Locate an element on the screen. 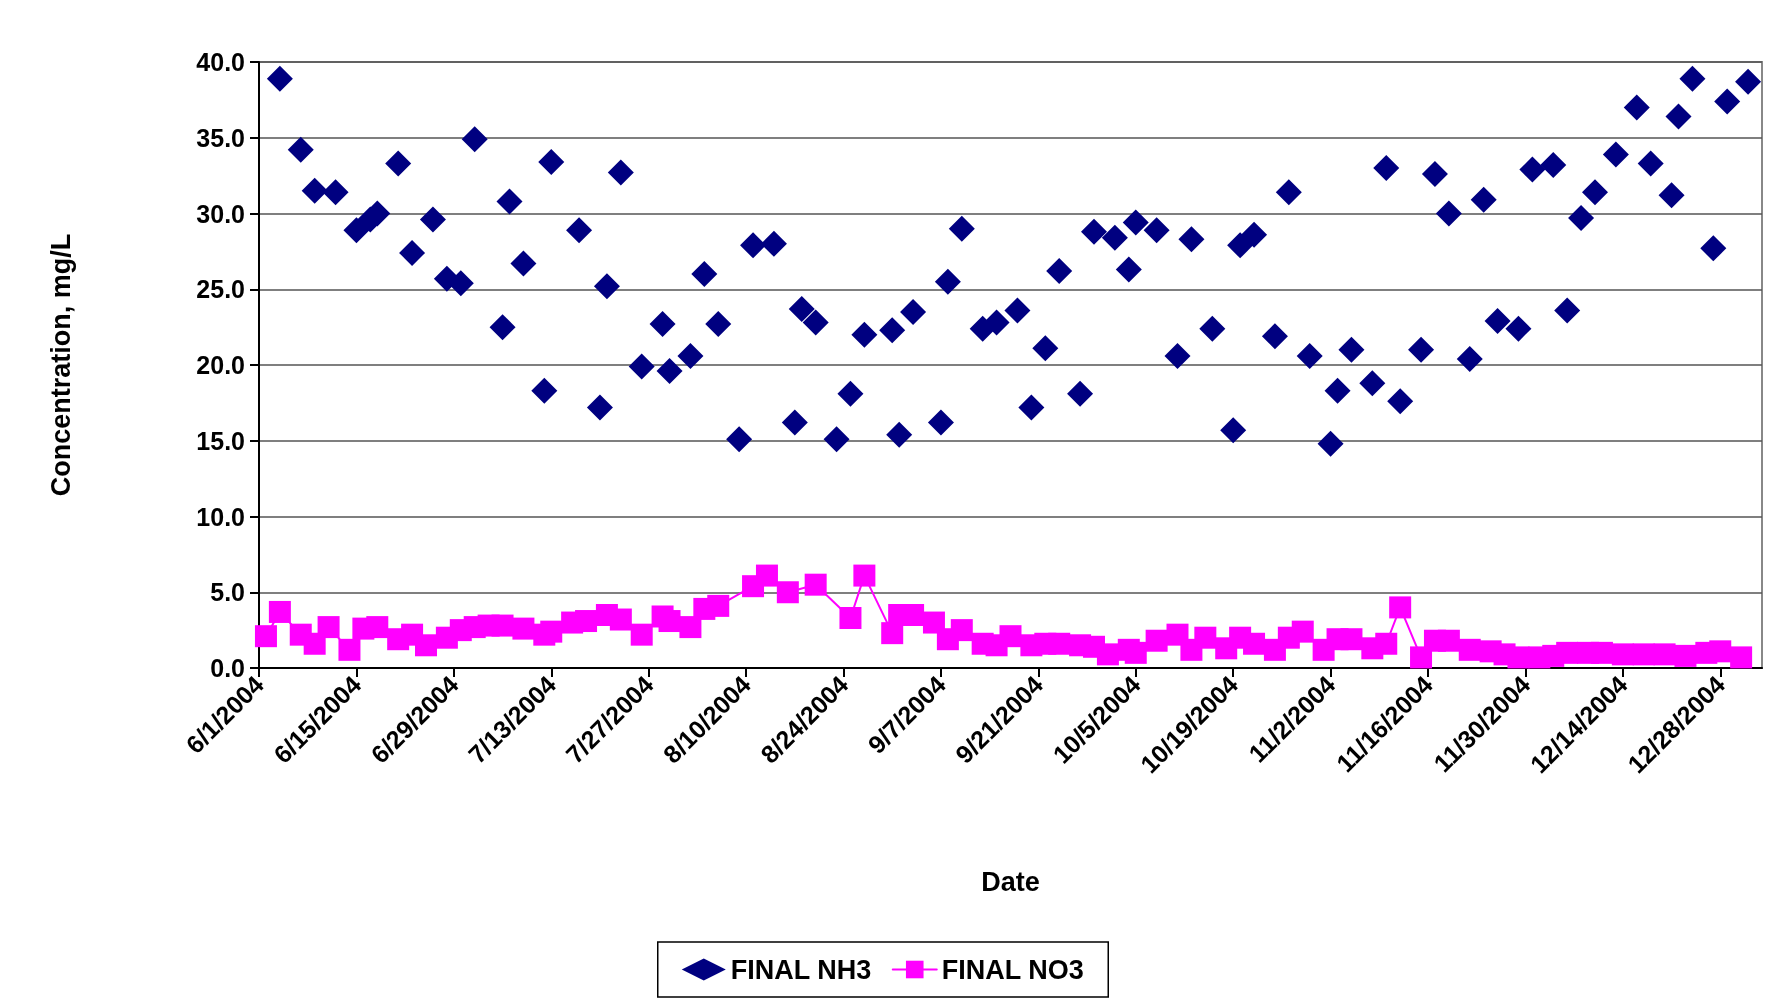 The height and width of the screenshot is (1005, 1766). y-tick-label: 20.0 is located at coordinates (220, 365).